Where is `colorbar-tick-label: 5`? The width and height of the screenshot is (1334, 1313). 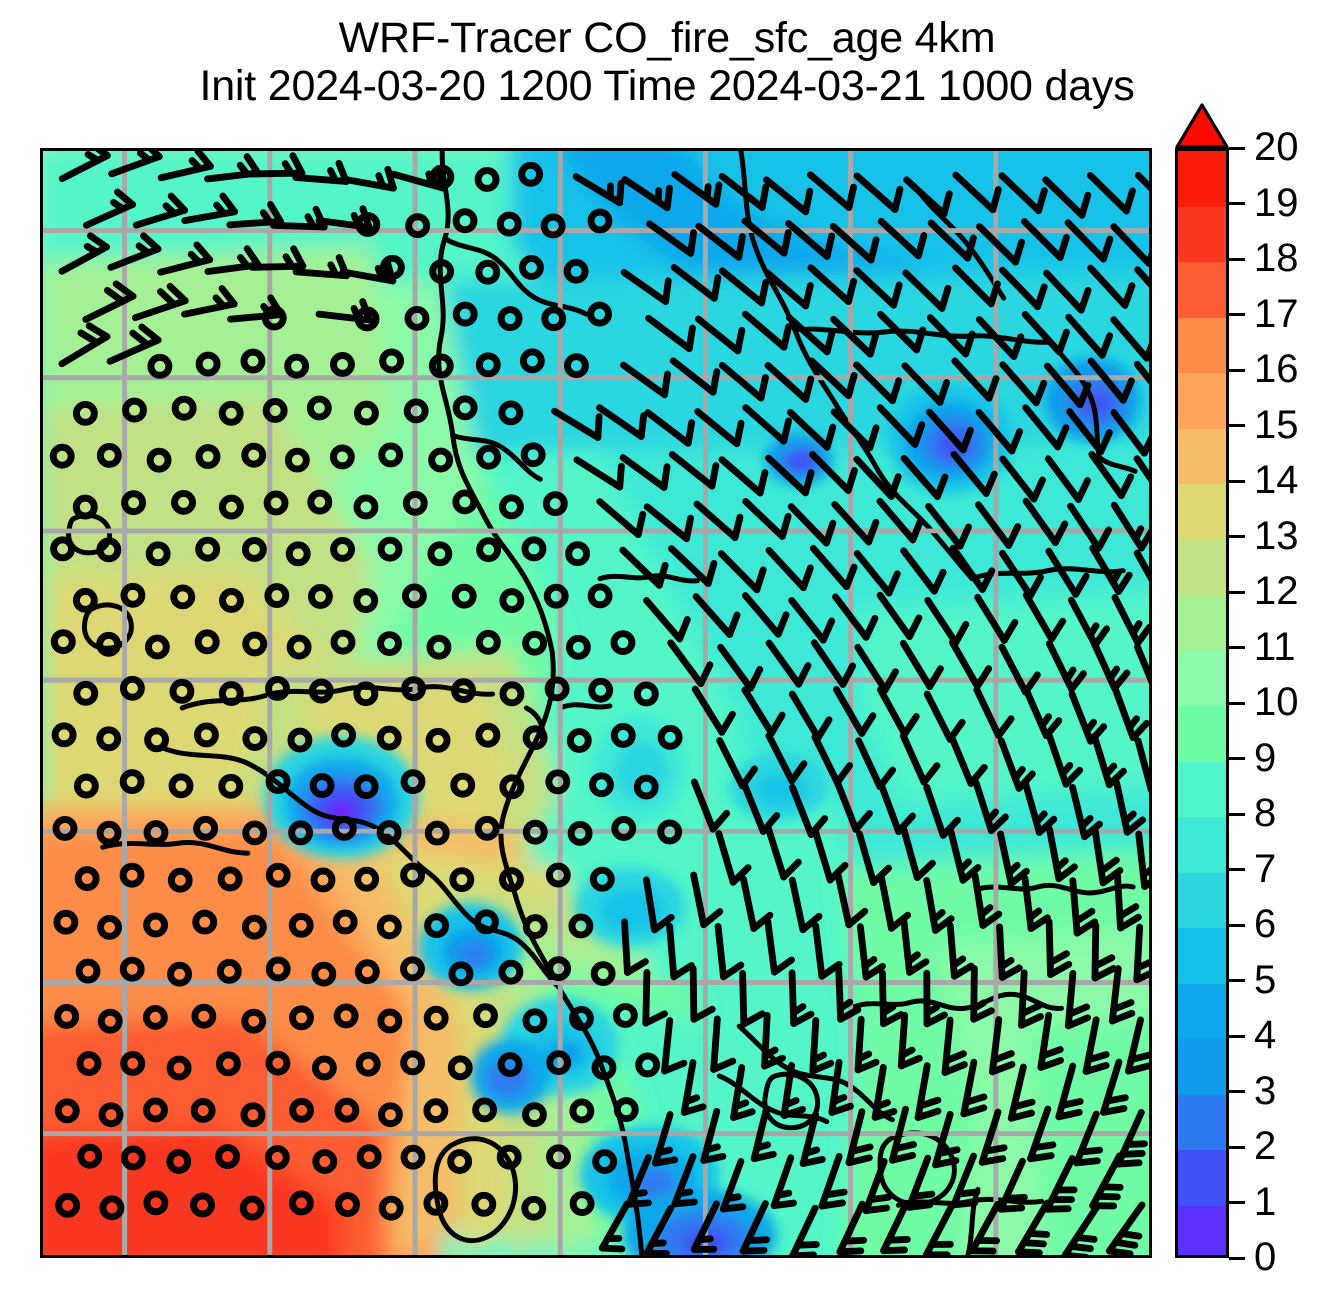
colorbar-tick-label: 5 is located at coordinates (1265, 979).